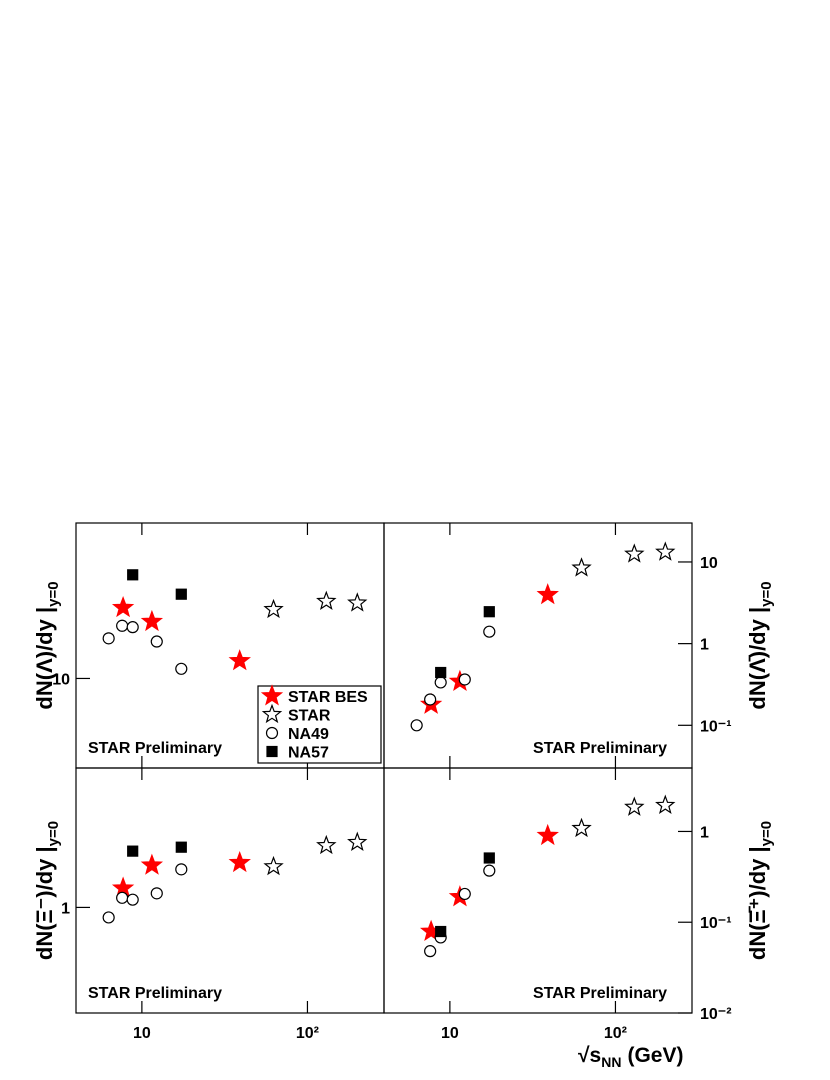 The height and width of the screenshot is (1080, 830). Describe the element at coordinates (308, 734) in the screenshot. I see `legend-label: NA49` at that location.